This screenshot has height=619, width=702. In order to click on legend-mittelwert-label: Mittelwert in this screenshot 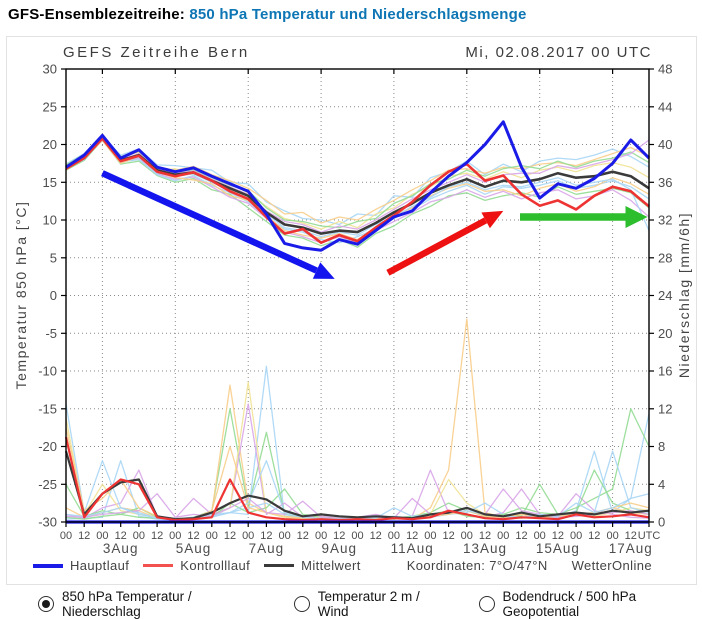, I will do `click(331, 565)`.